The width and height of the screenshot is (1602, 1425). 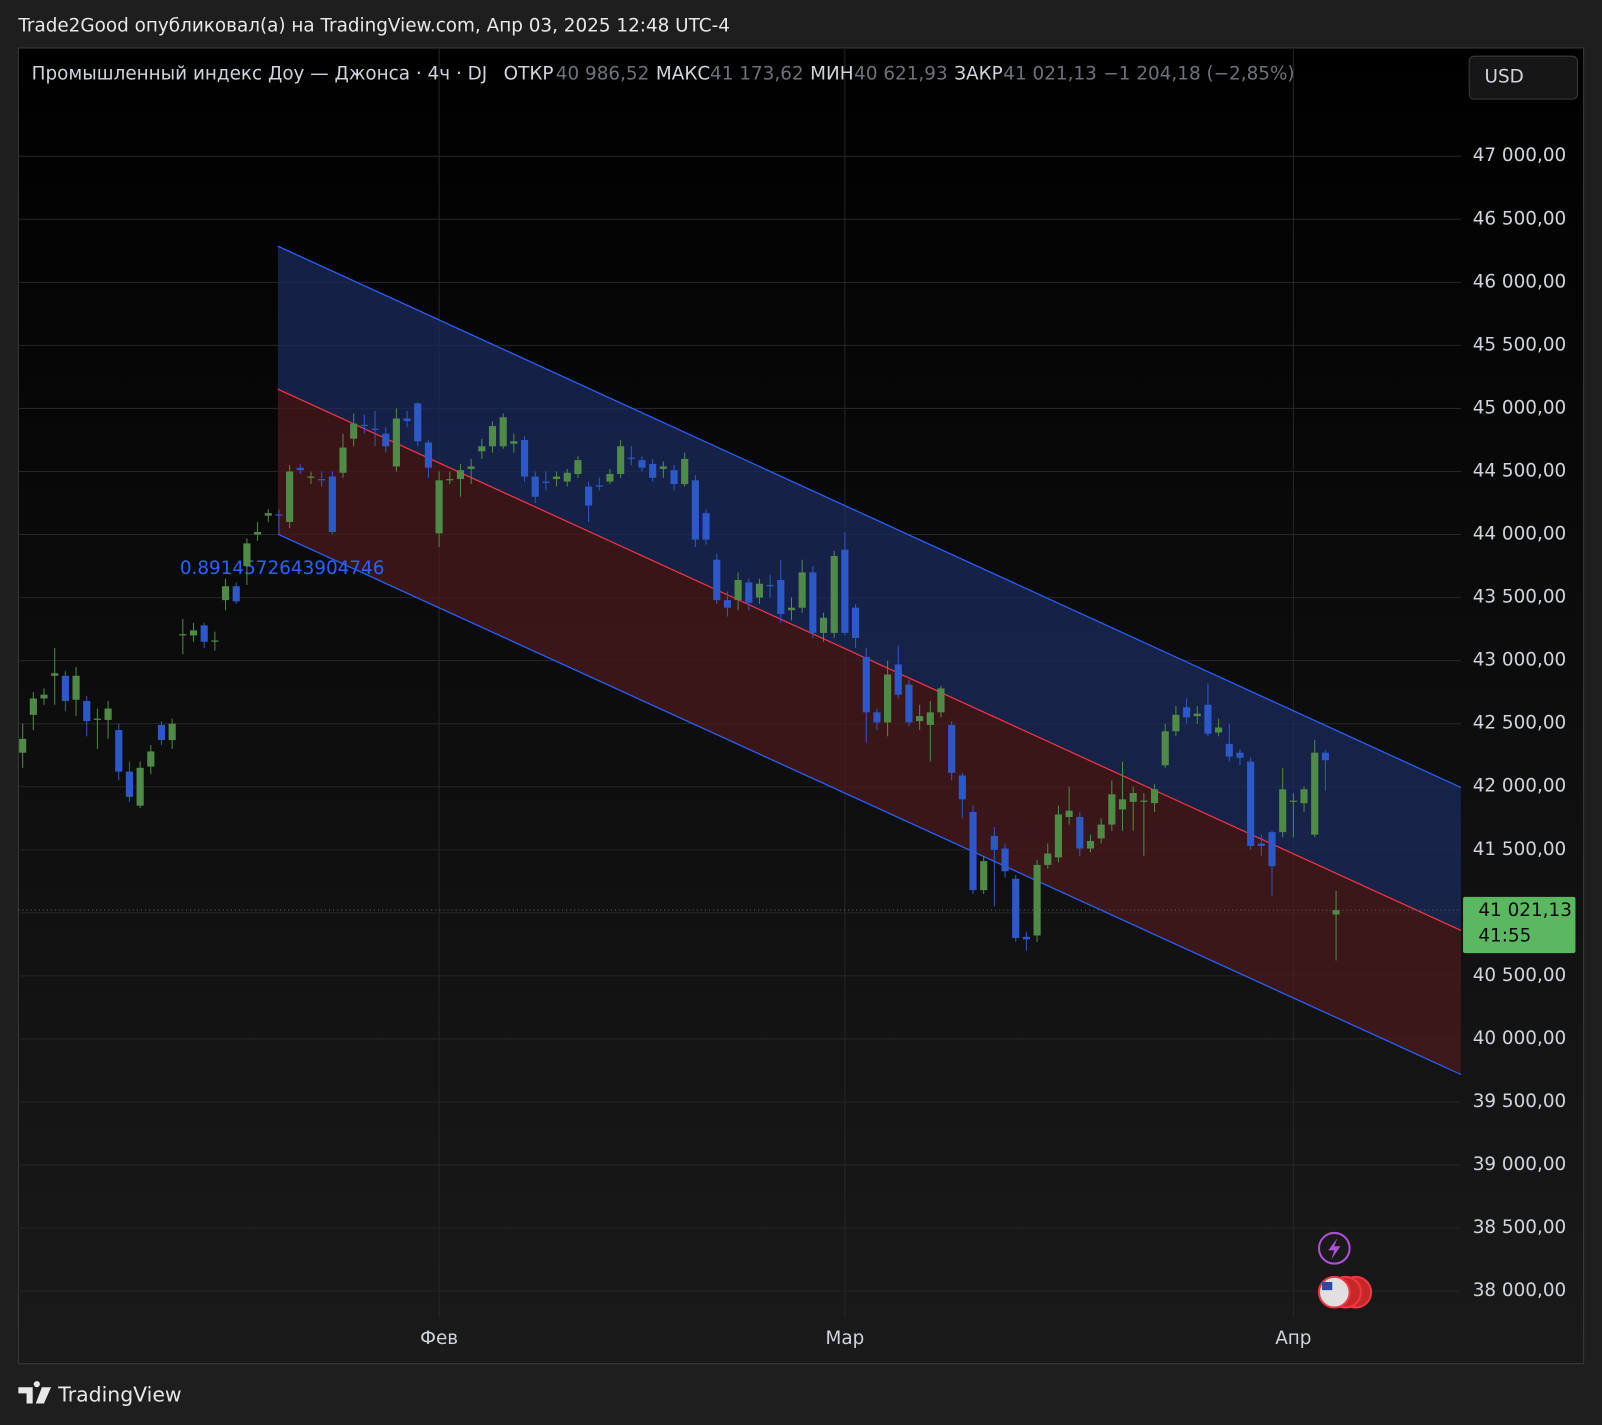 What do you see at coordinates (1520, 660) in the screenshot?
I see `y-tick-label: 43 000,00` at bounding box center [1520, 660].